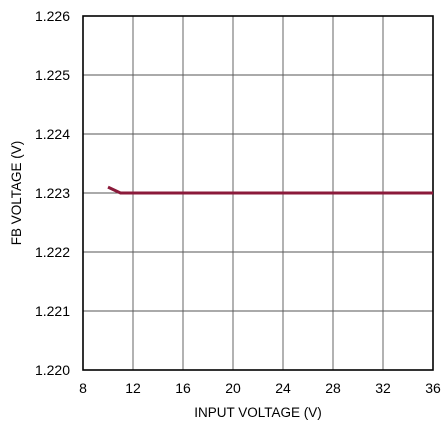 The width and height of the screenshot is (442, 425). I want to click on y-tick-labels: 1.220 1.221 1.222 1.223 1.224 1.225 1.226, so click(52, 193).